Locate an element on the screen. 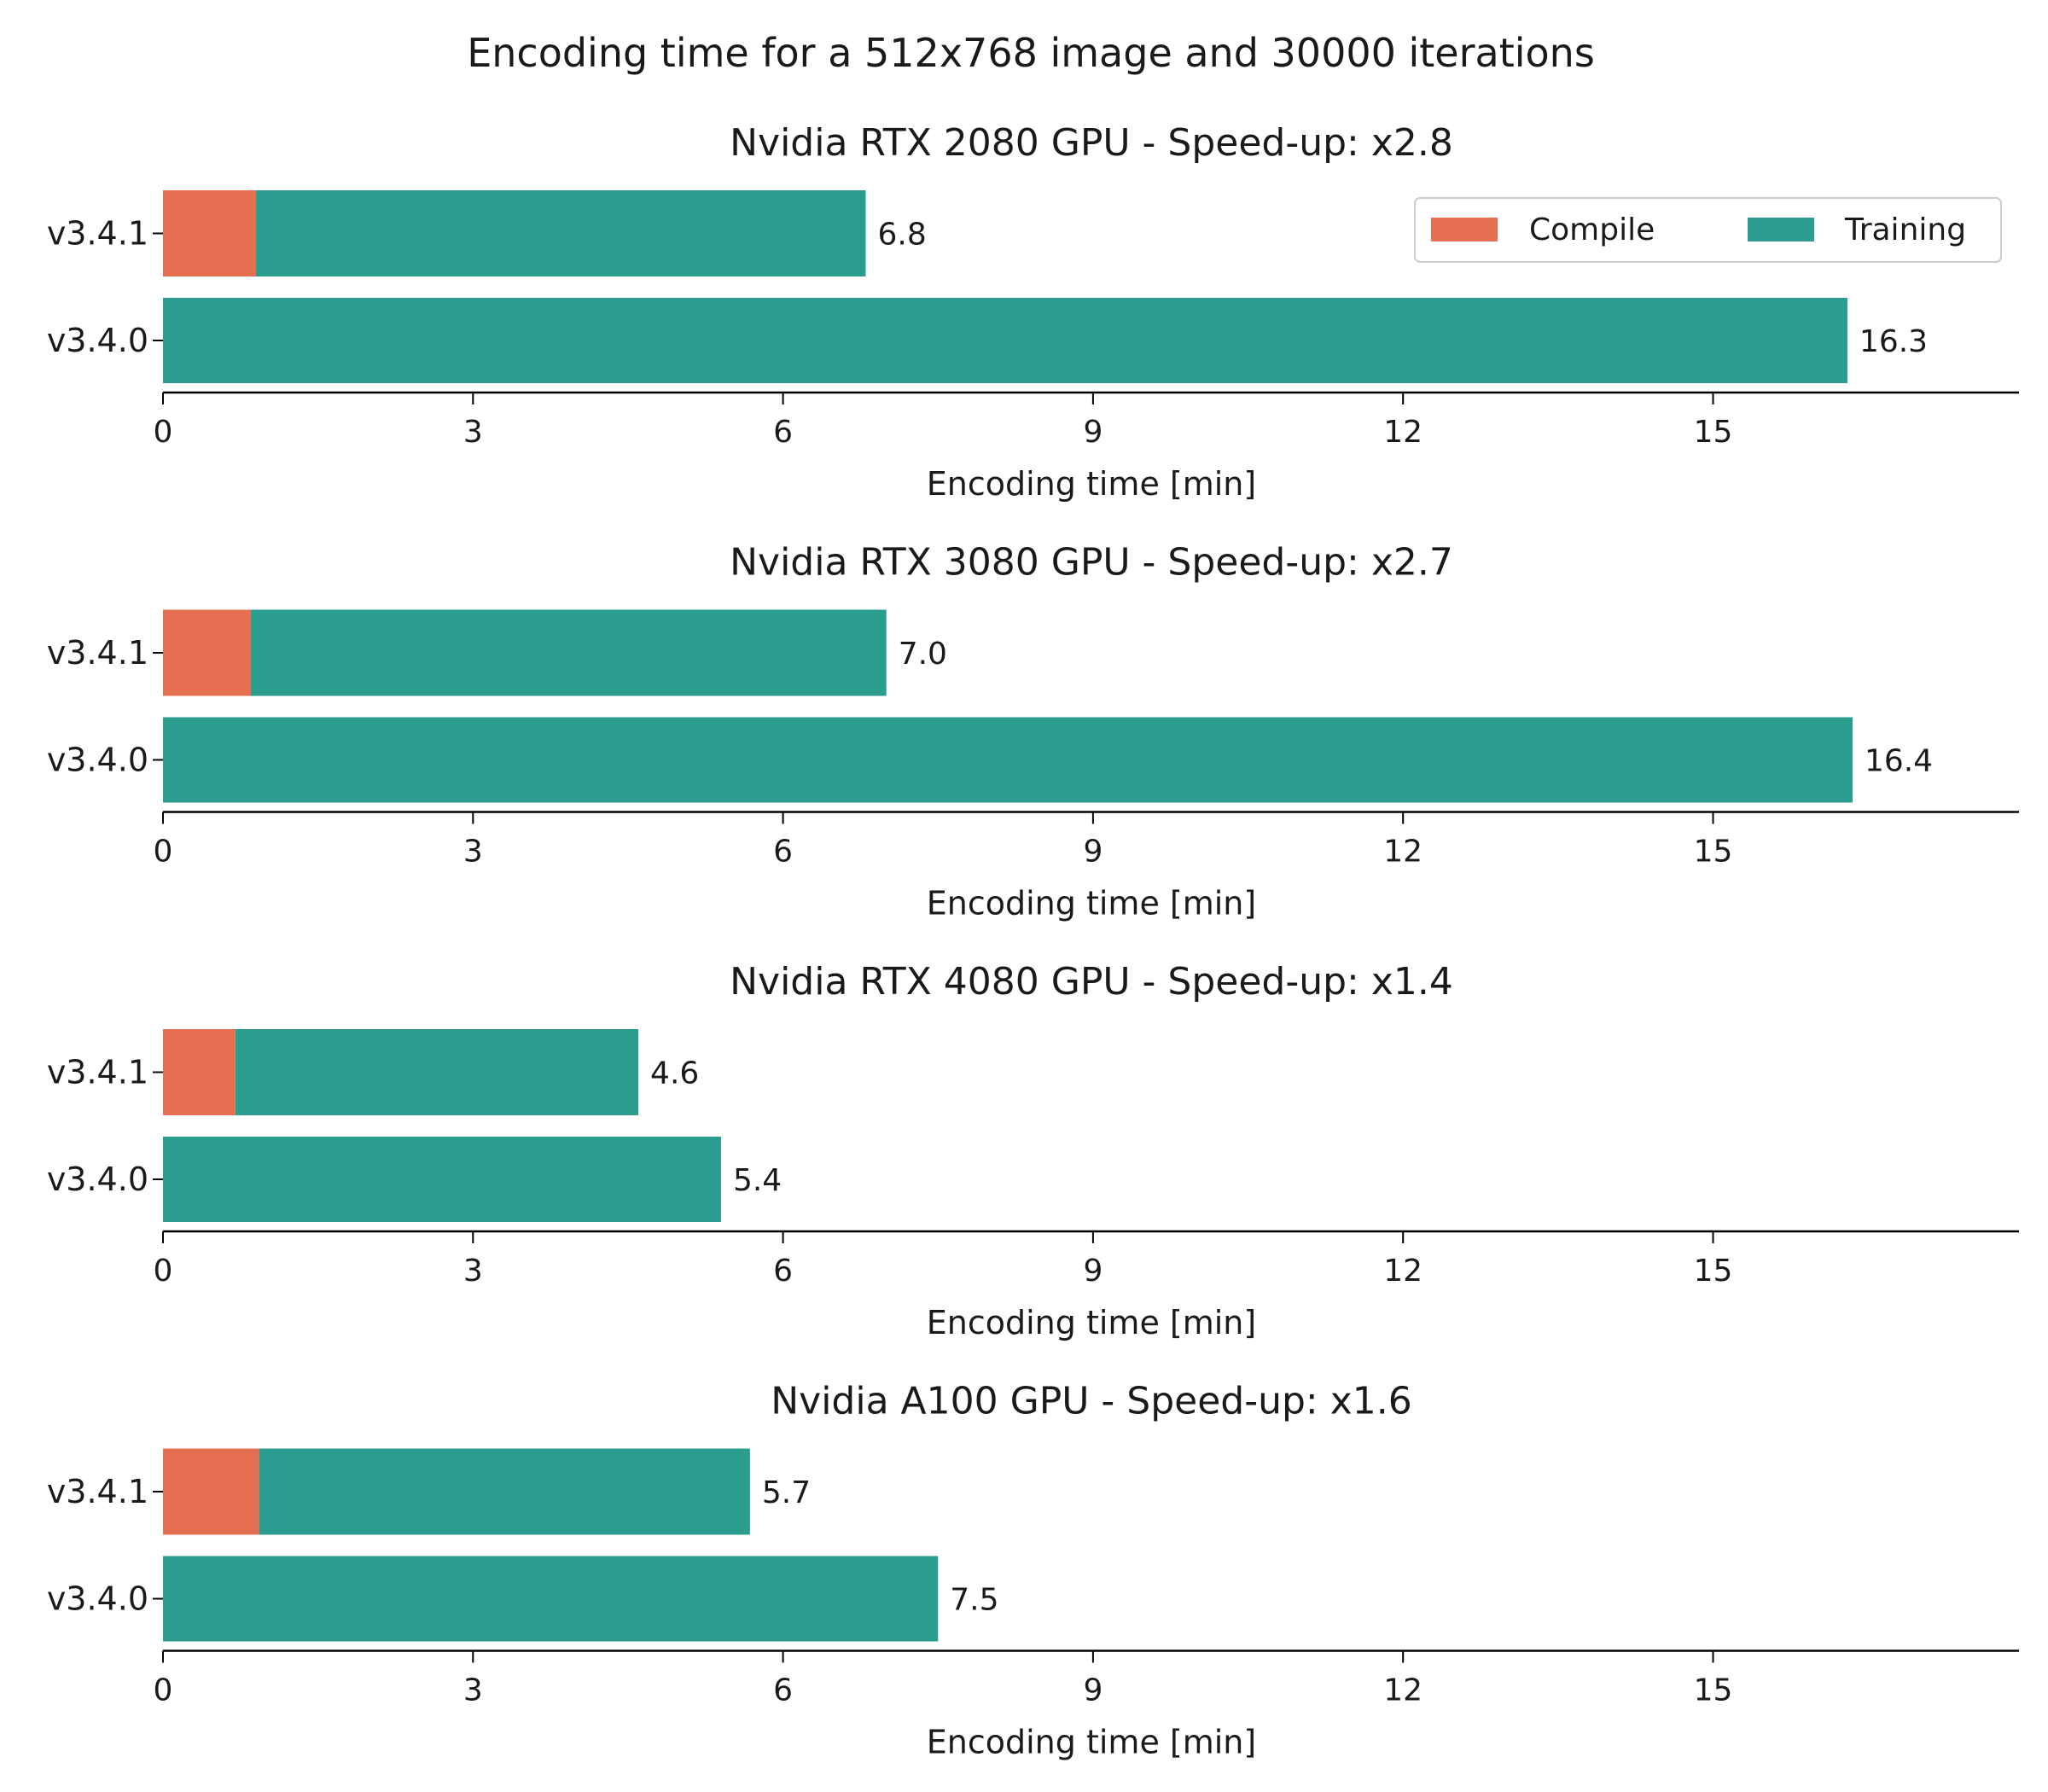 The image size is (2048, 1792). panel-title: Nvidia RTX 2080 GPU - Speed-up: x2.8 is located at coordinates (1091, 143).